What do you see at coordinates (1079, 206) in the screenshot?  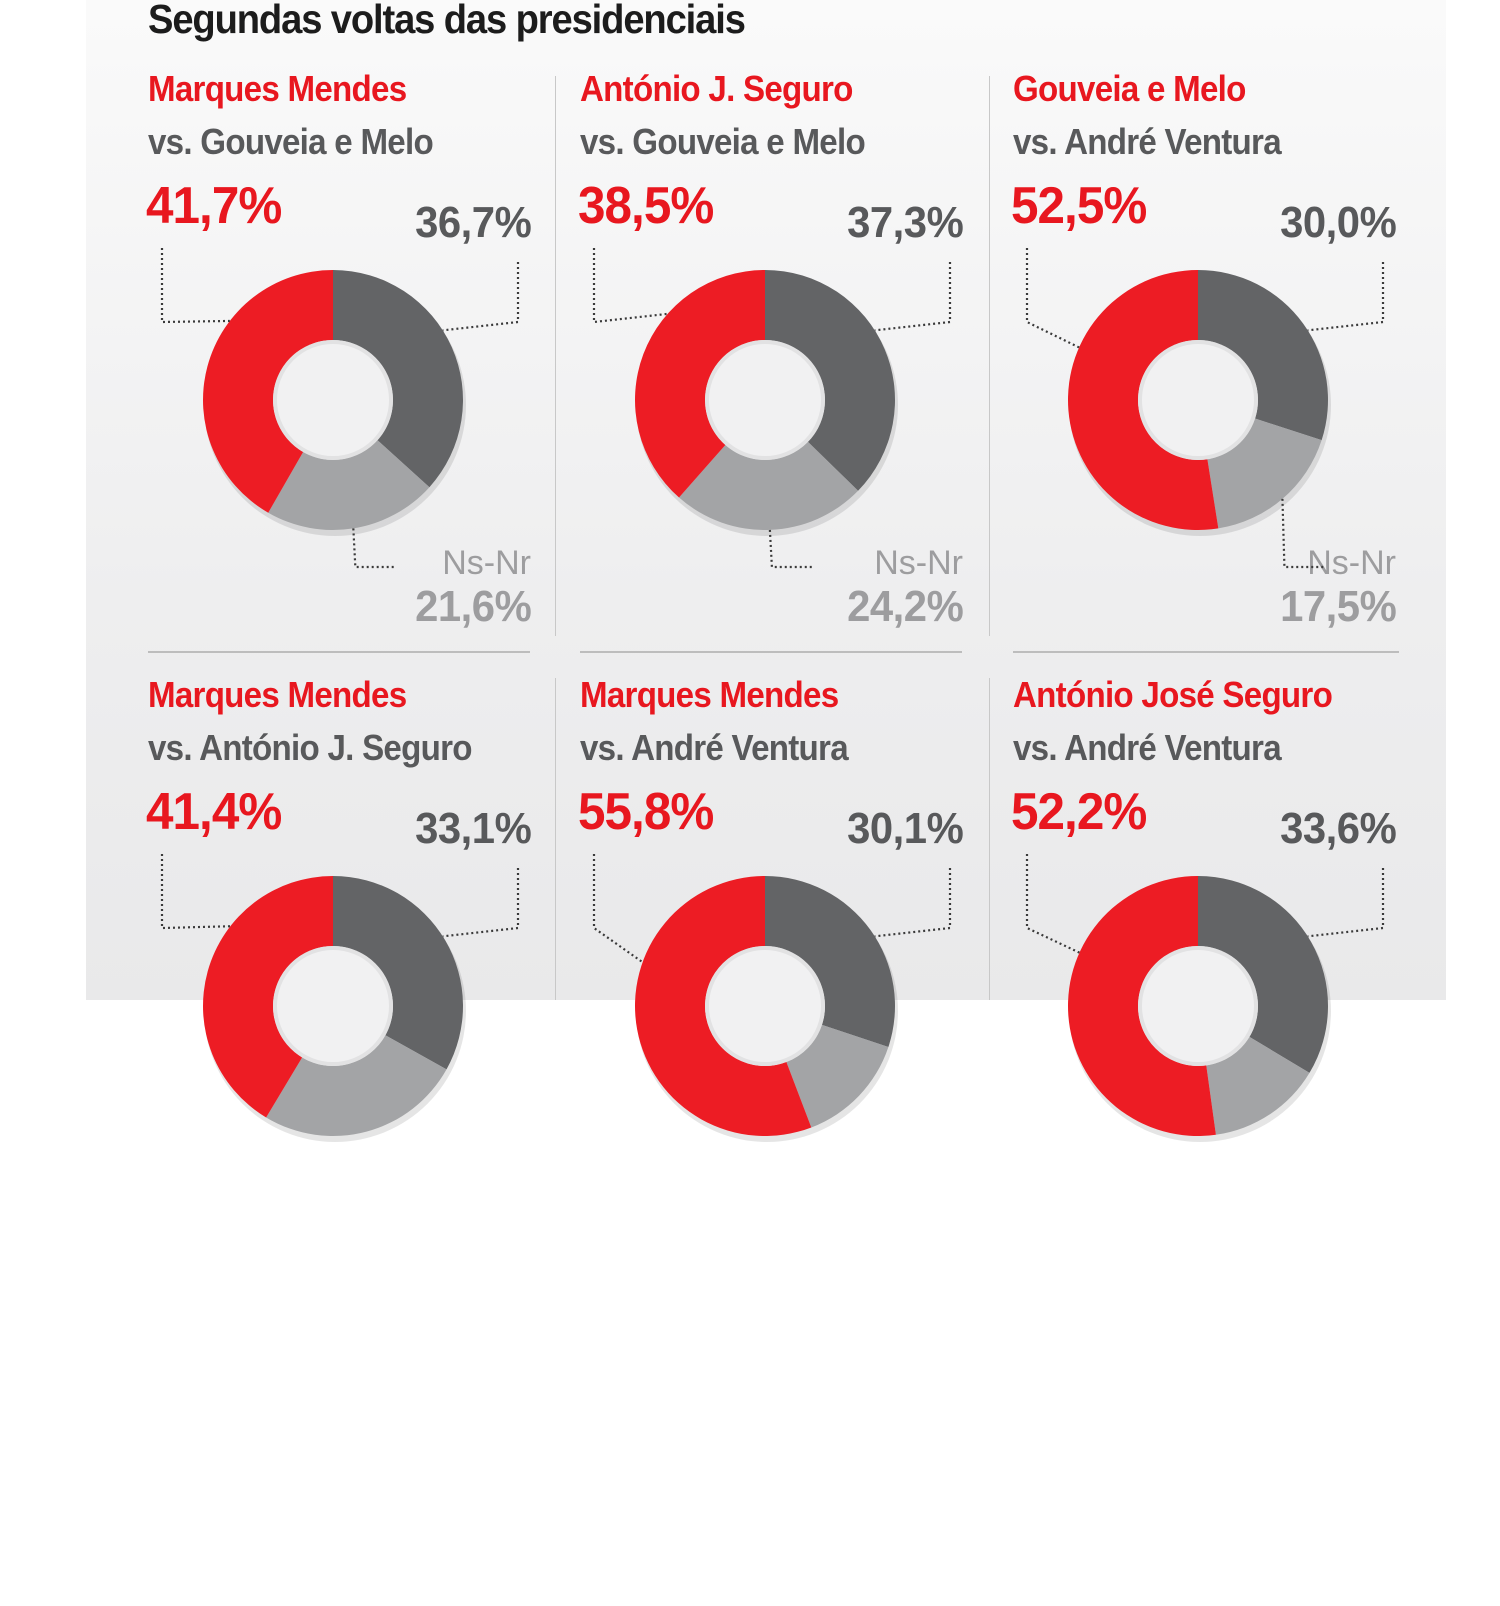 I see `candidate-percent-label: 52,5%` at bounding box center [1079, 206].